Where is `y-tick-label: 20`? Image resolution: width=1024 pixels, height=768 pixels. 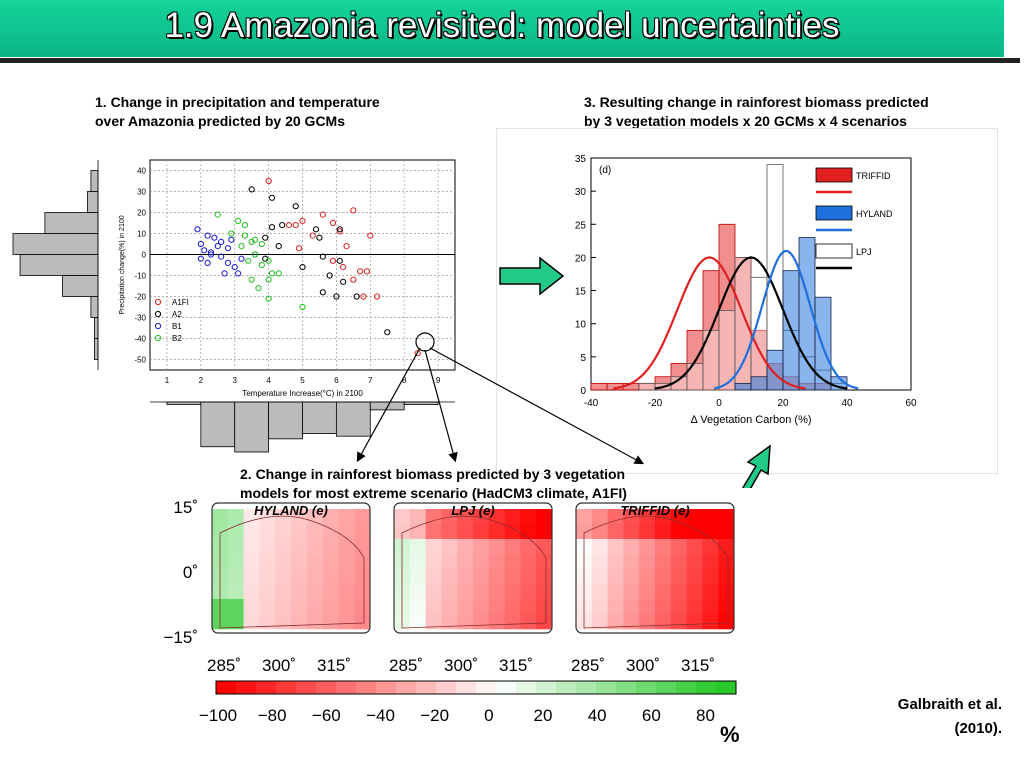 y-tick-label: 20 is located at coordinates (581, 258).